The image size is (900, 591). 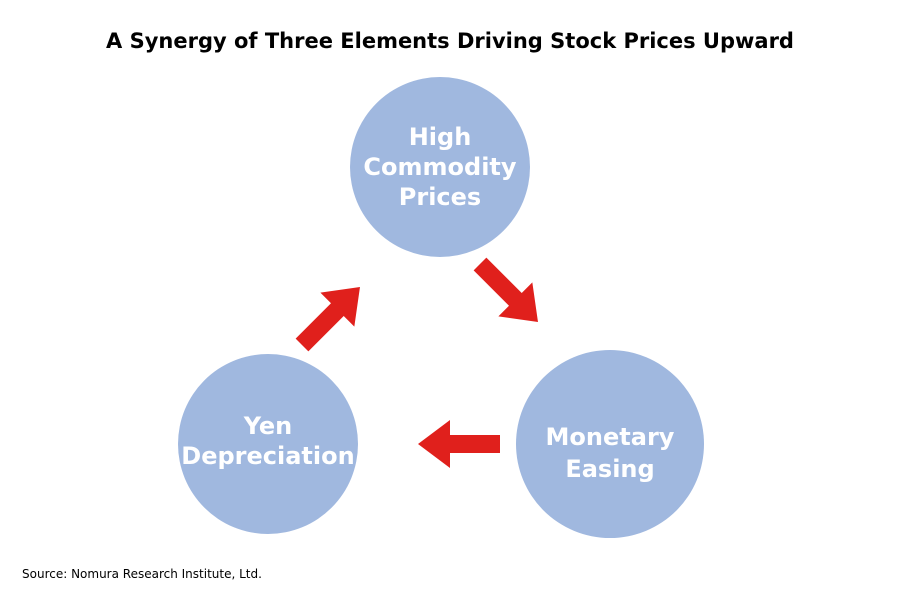 I want to click on arrows, so click(x=416, y=362).